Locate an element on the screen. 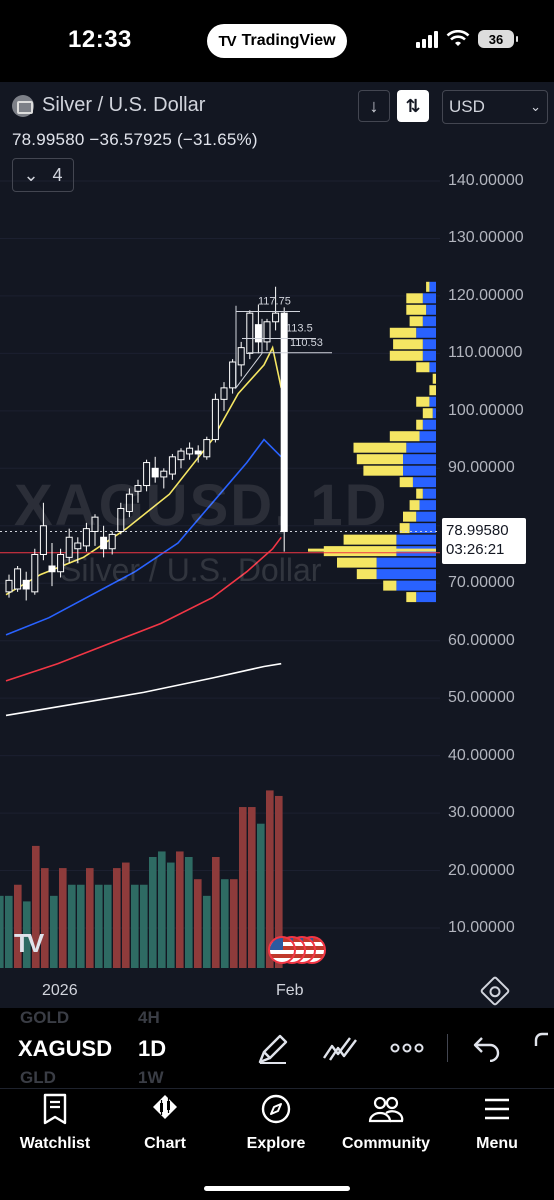  undo-icon is located at coordinates (487, 1048).